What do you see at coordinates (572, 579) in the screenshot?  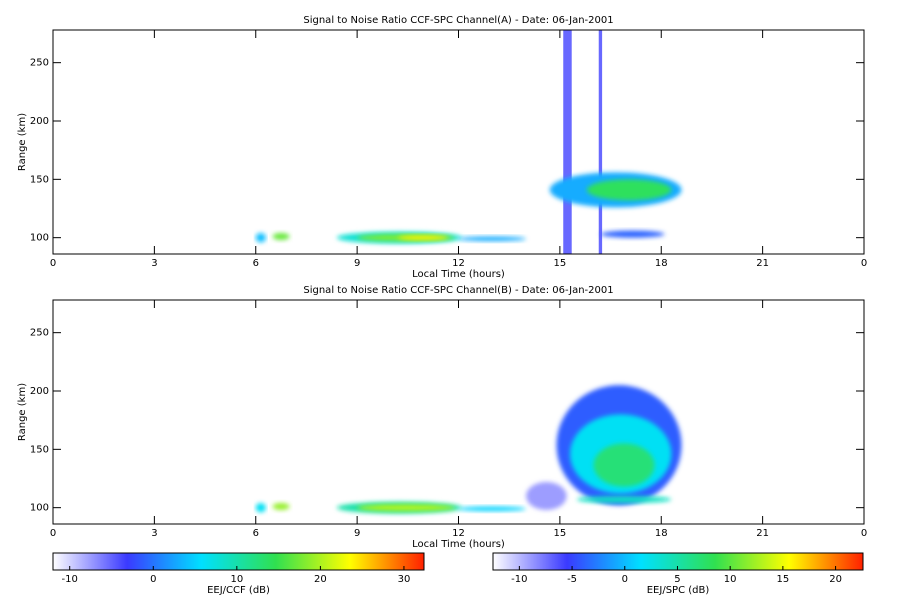 I see `colorbar-tick-label: -5` at bounding box center [572, 579].